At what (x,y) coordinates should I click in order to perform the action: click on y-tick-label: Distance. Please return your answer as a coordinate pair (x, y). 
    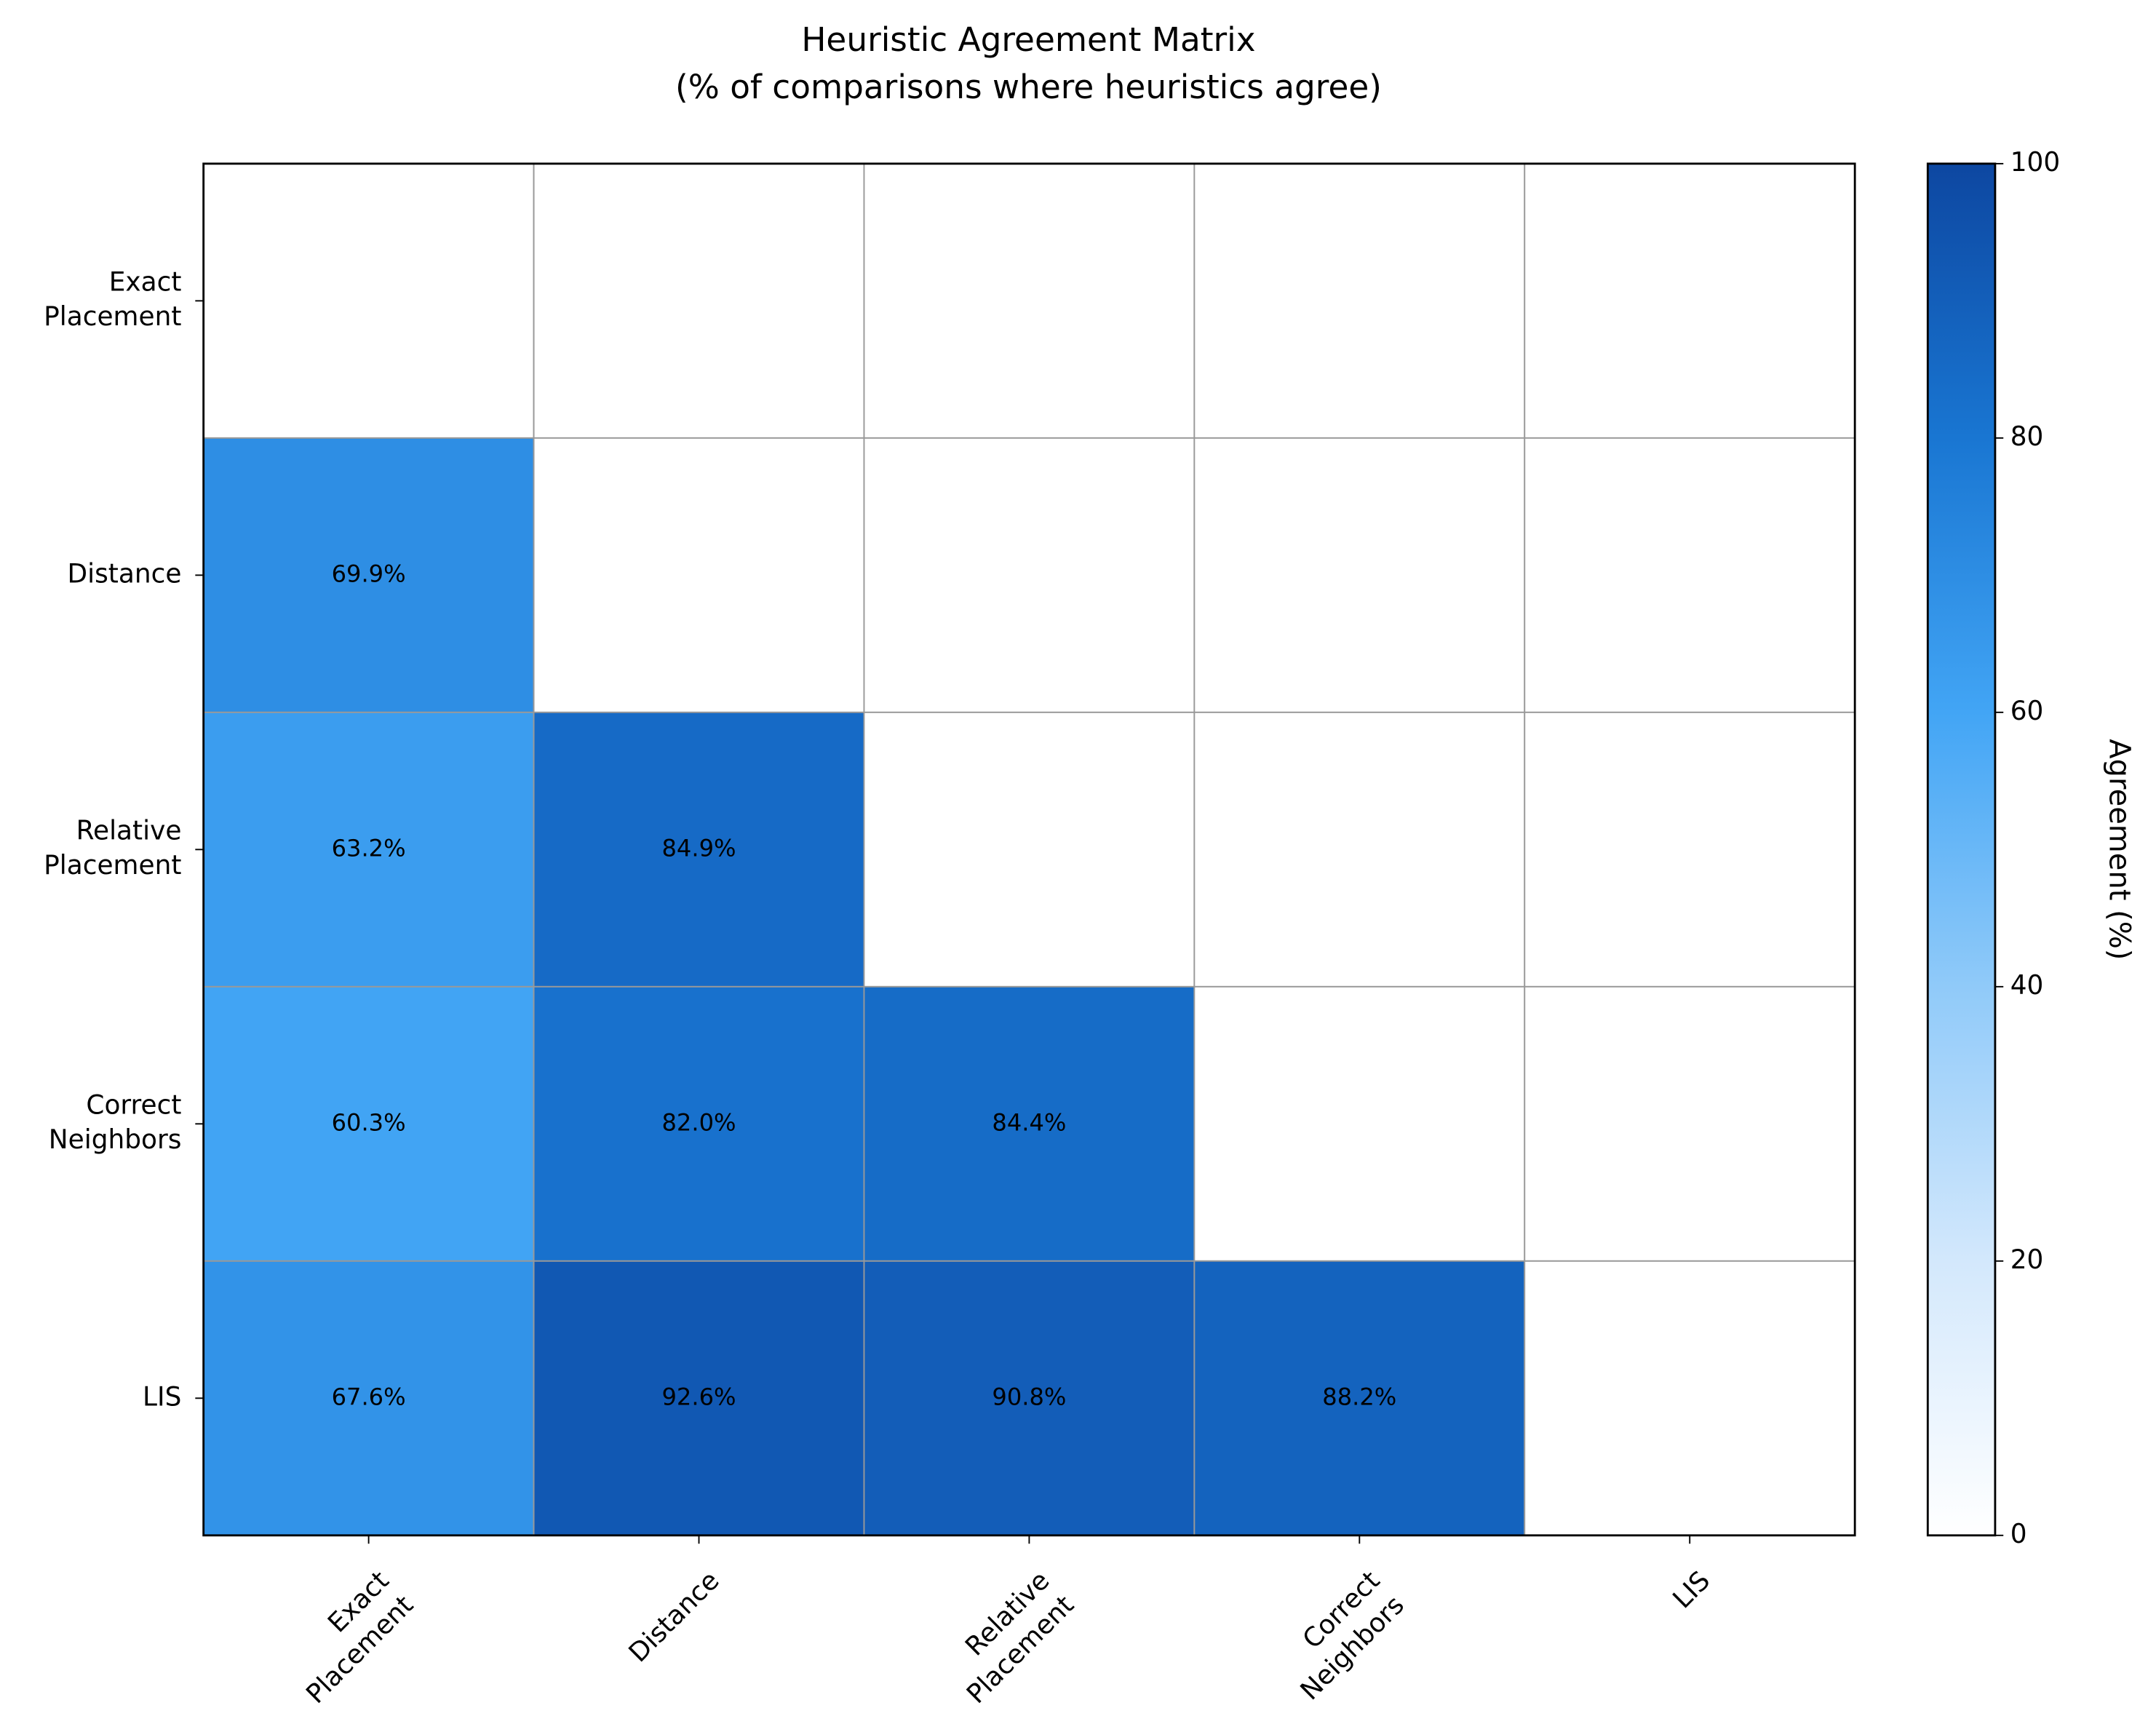
    Looking at the image, I should click on (124, 573).